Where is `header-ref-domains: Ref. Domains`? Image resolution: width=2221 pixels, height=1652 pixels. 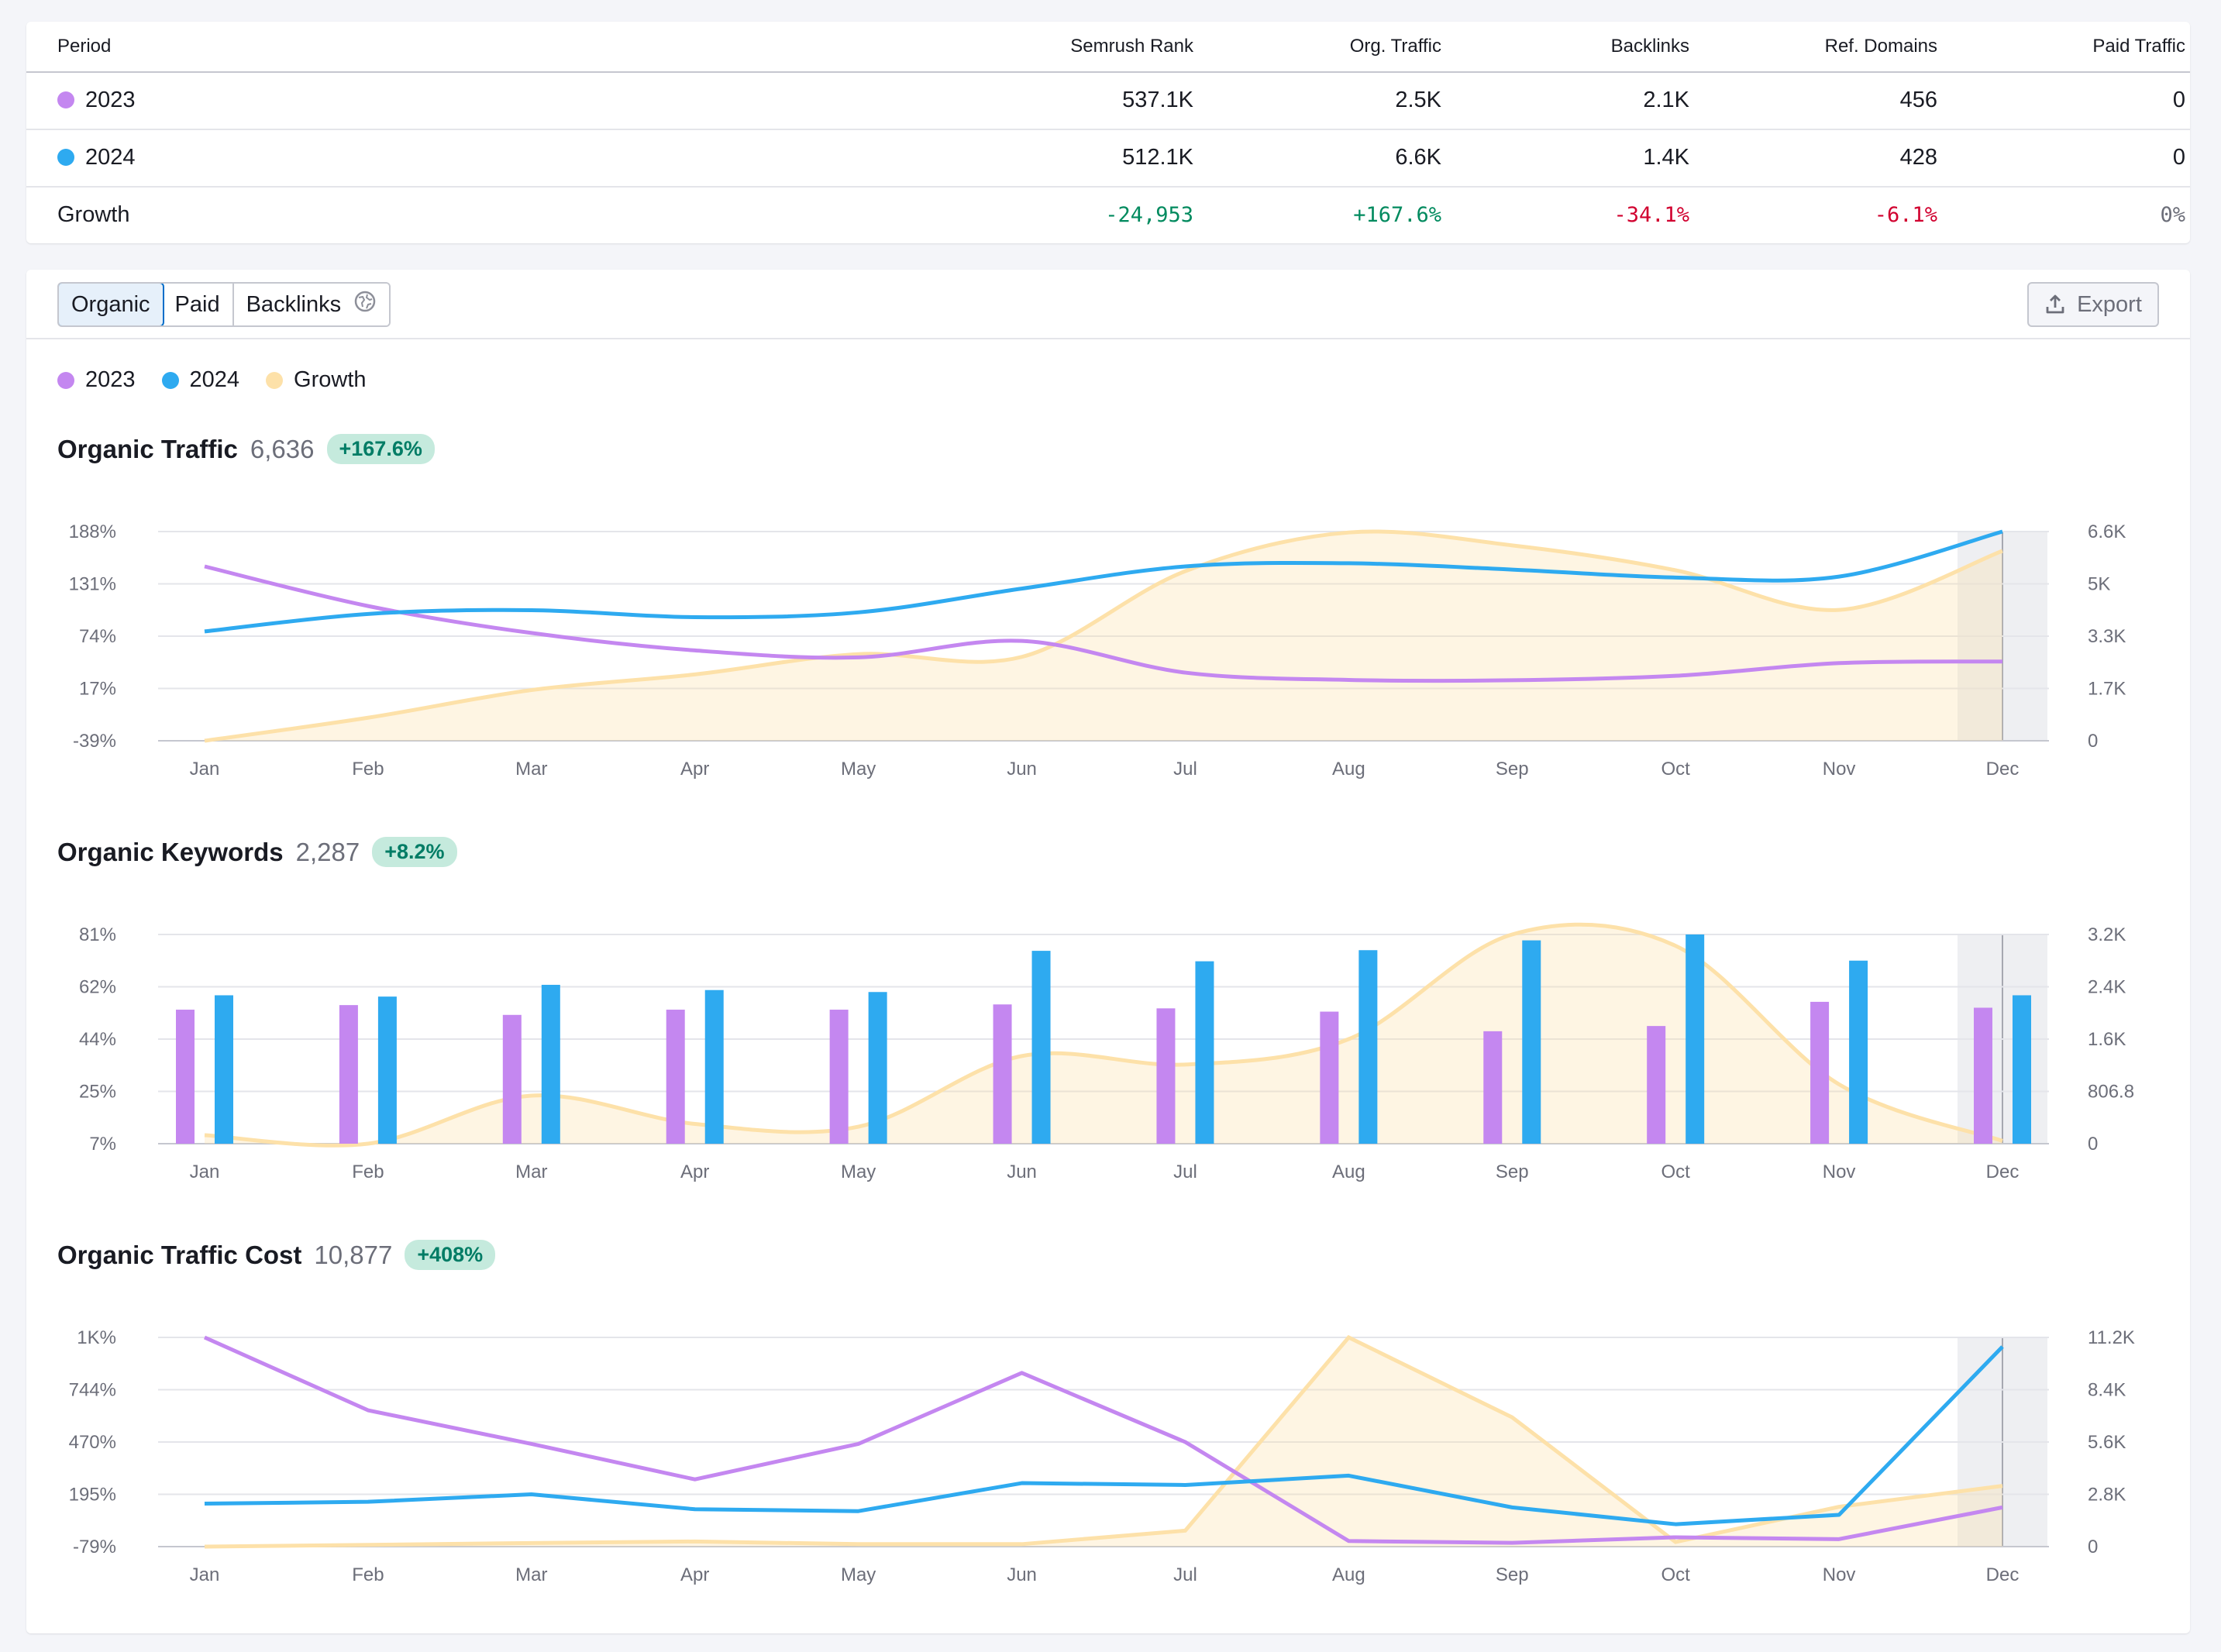 header-ref-domains: Ref. Domains is located at coordinates (1880, 46).